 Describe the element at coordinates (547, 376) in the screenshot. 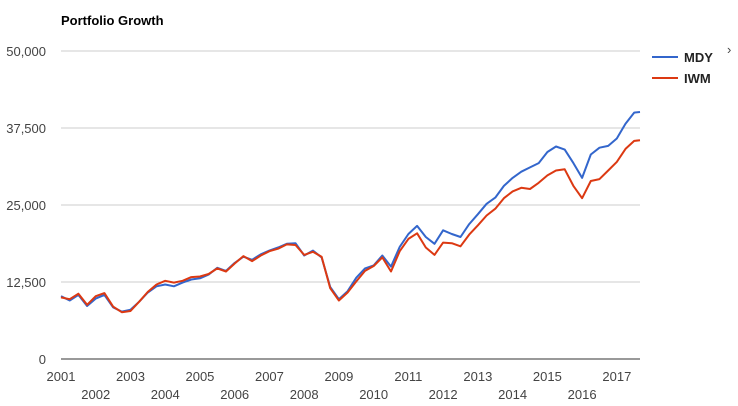

I see `x-tick-label: 2015` at that location.